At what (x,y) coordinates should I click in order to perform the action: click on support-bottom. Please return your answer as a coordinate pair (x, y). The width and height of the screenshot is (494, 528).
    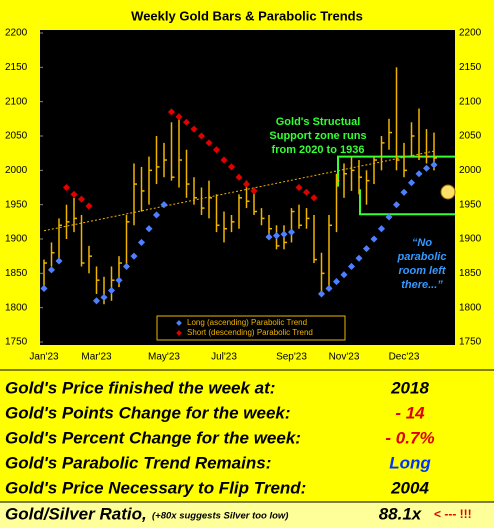
    Looking at the image, I should click on (407, 202).